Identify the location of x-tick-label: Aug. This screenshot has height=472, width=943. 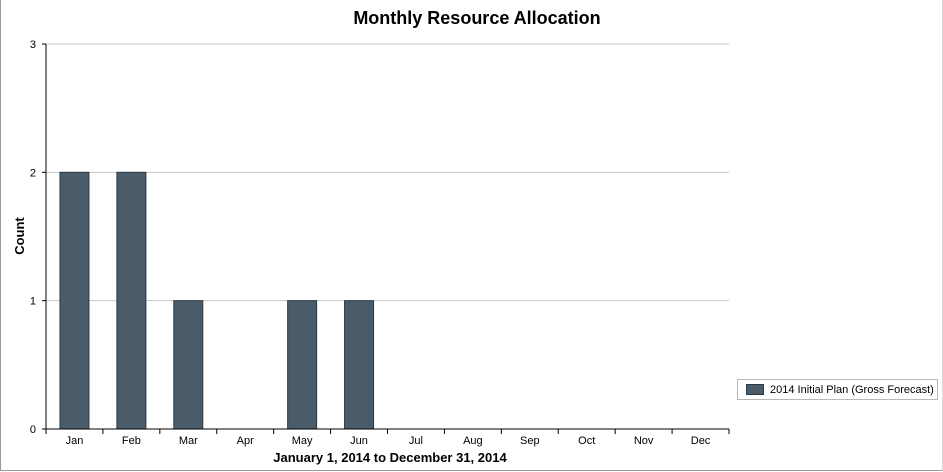
(473, 441).